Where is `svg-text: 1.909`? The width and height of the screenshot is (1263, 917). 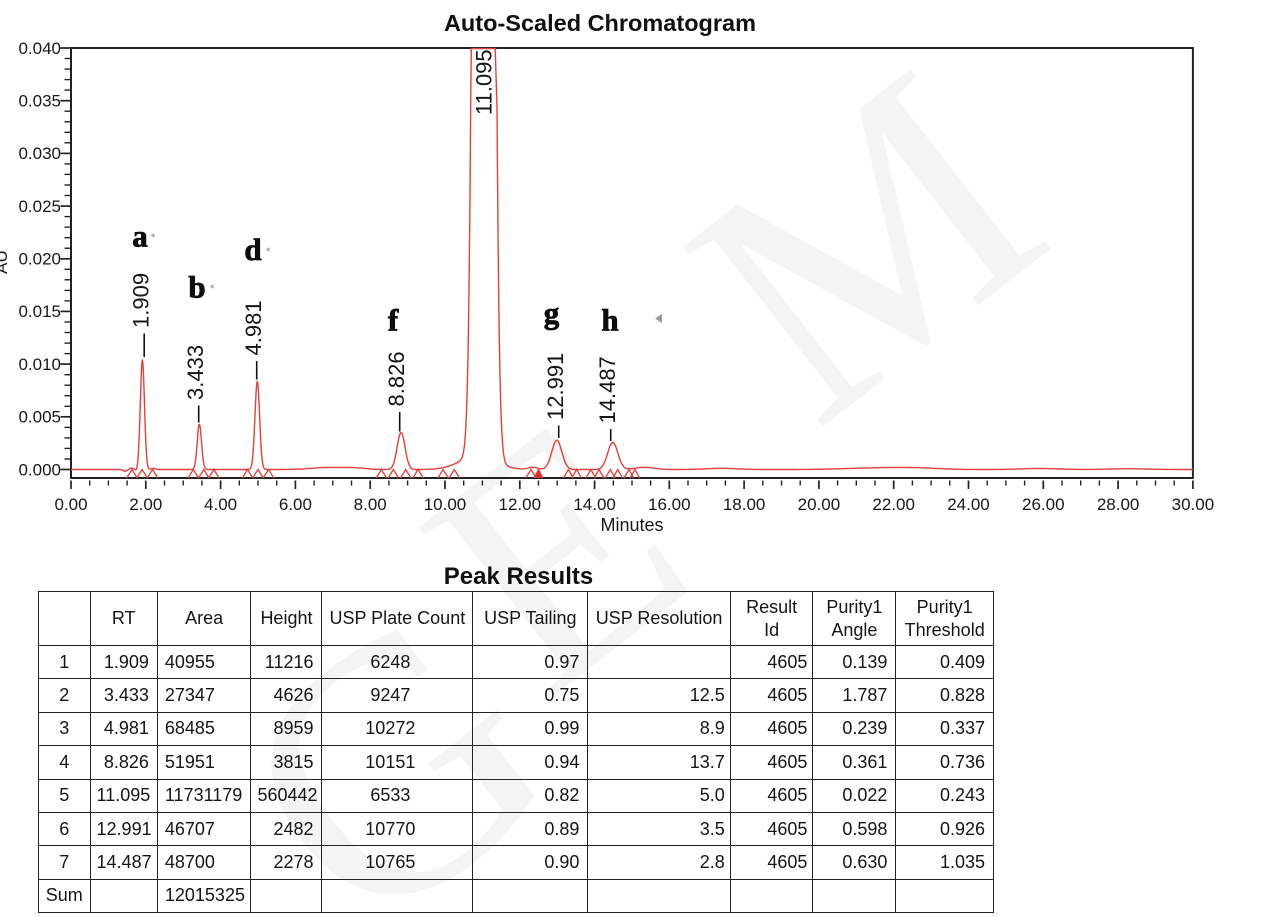 svg-text: 1.909 is located at coordinates (141, 300).